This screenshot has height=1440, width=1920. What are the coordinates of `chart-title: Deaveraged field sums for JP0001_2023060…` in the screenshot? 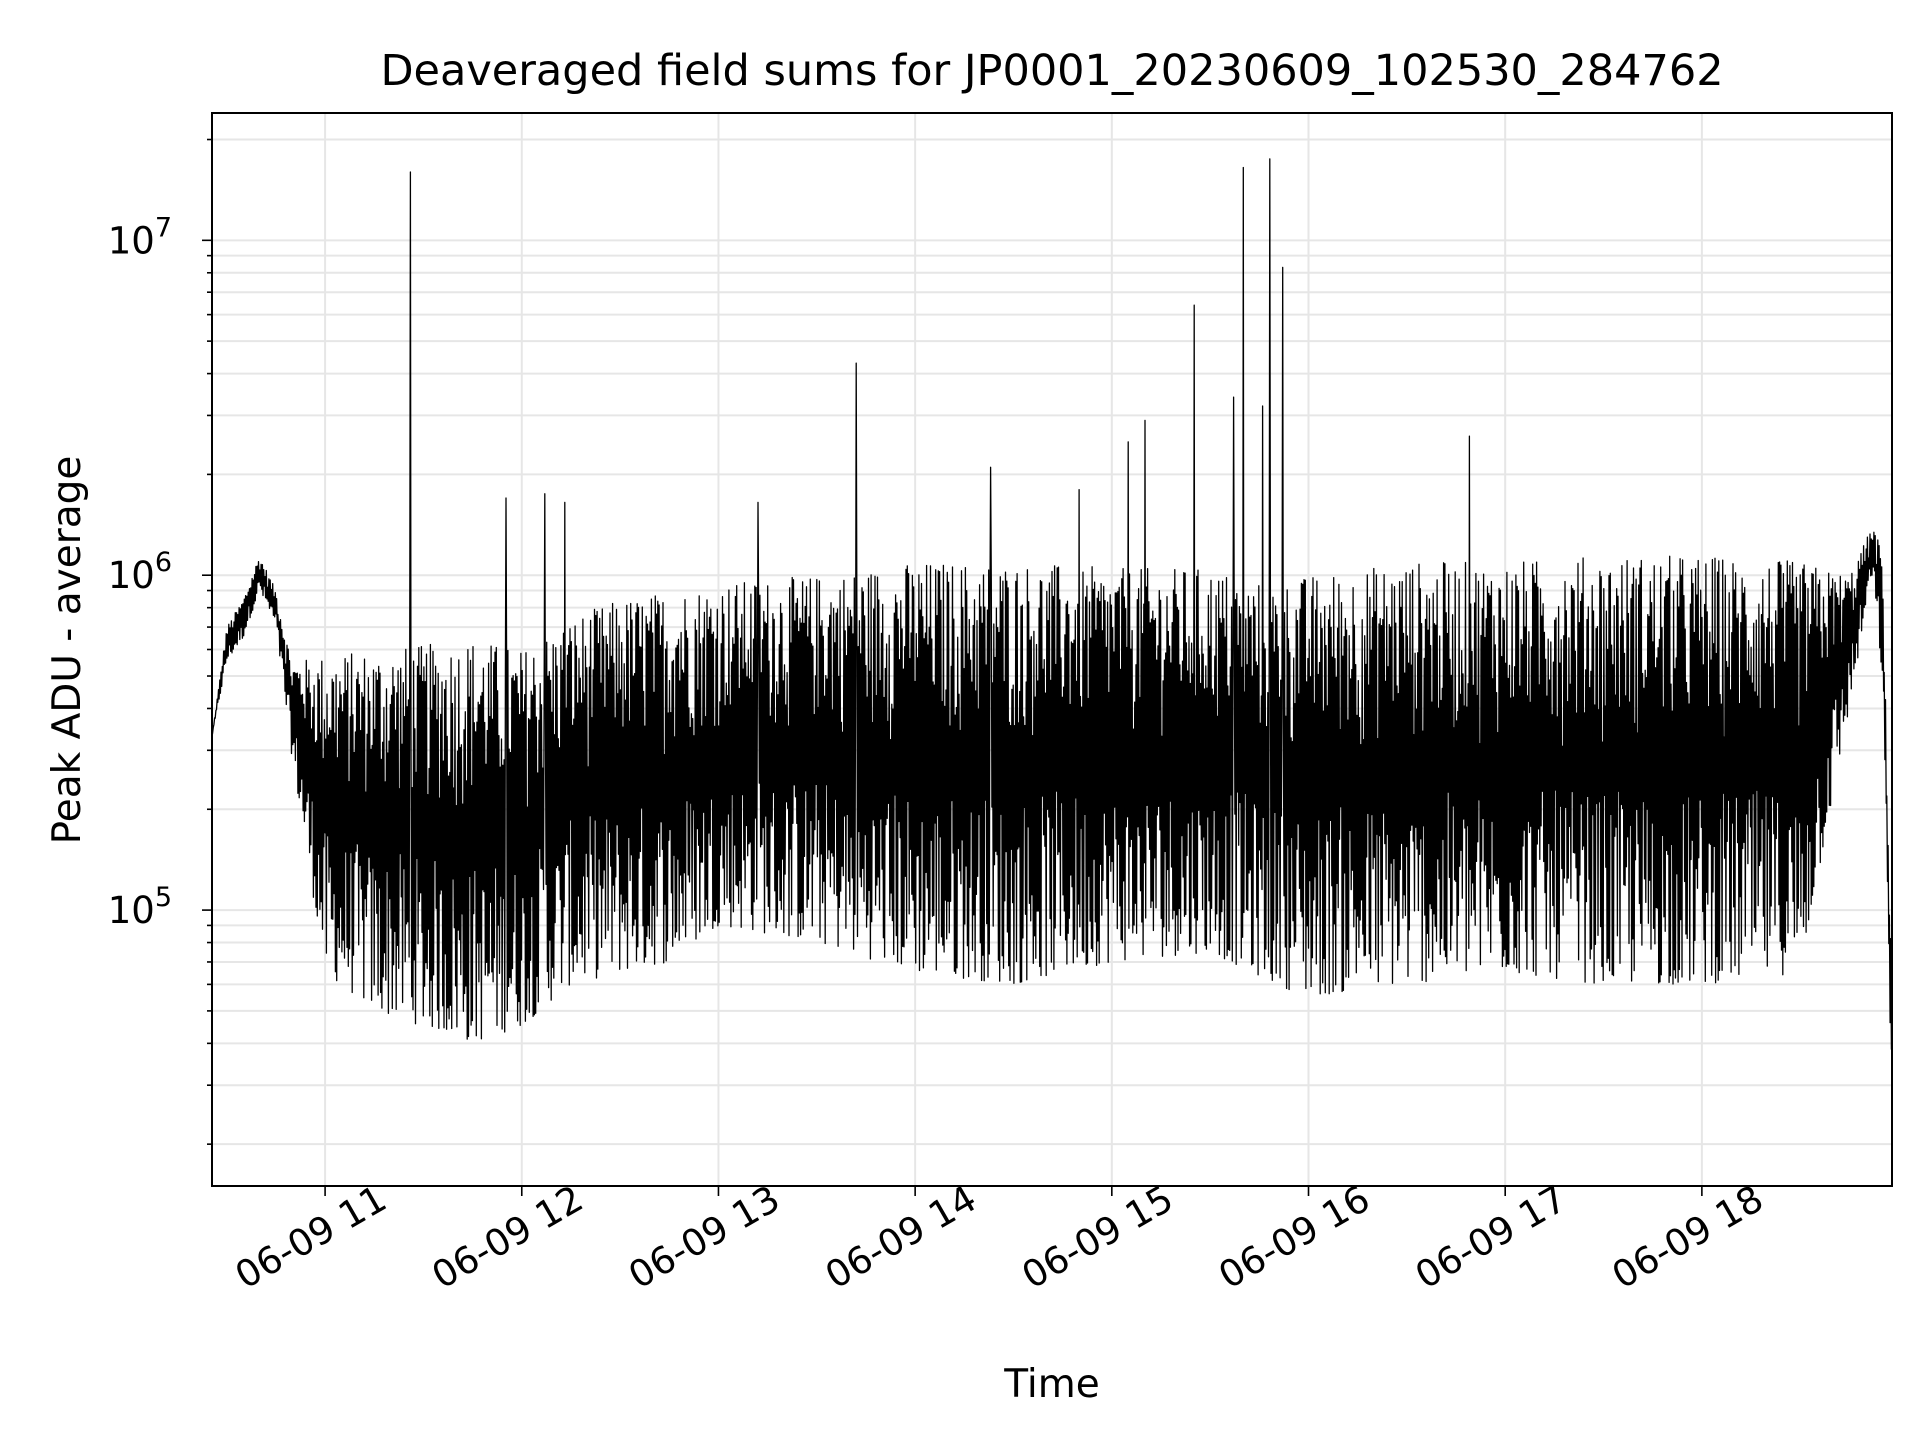 It's located at (1051, 71).